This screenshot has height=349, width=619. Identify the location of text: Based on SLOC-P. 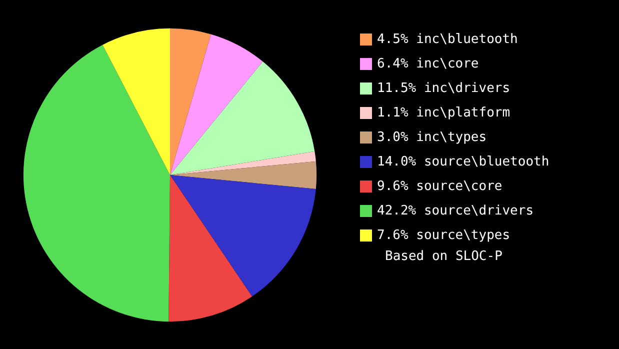
(444, 256).